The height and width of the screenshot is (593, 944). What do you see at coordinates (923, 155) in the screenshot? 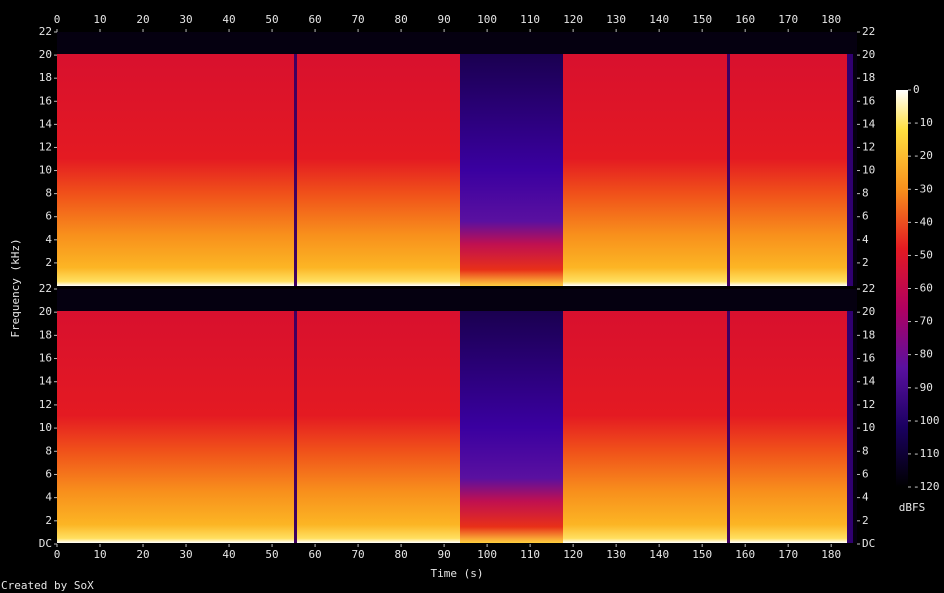
I see `colorbar-tick-label: -20` at bounding box center [923, 155].